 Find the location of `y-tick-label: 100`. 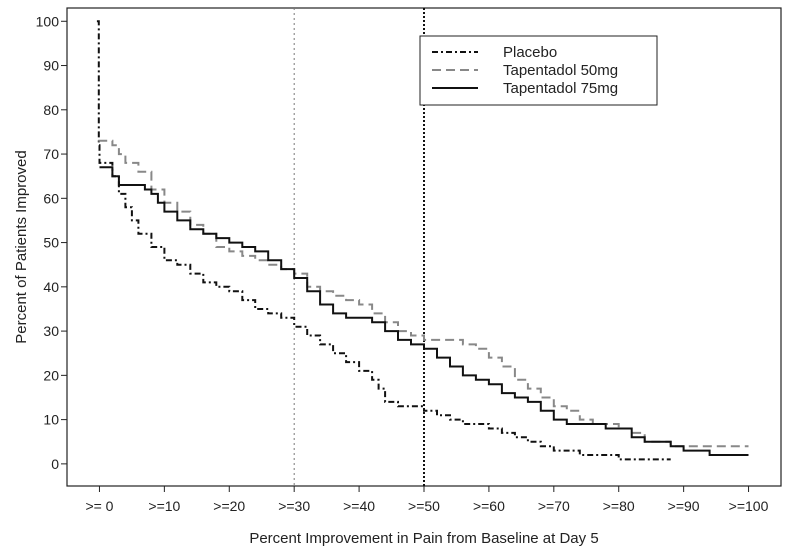

y-tick-label: 100 is located at coordinates (48, 21).